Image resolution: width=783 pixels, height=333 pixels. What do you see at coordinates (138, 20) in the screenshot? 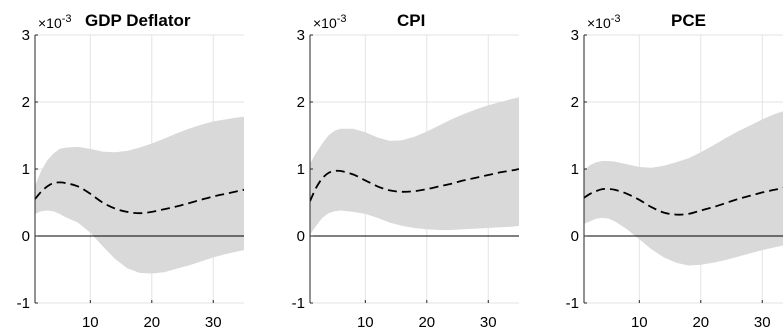
I see `panel-title: GDP Deflator` at bounding box center [138, 20].